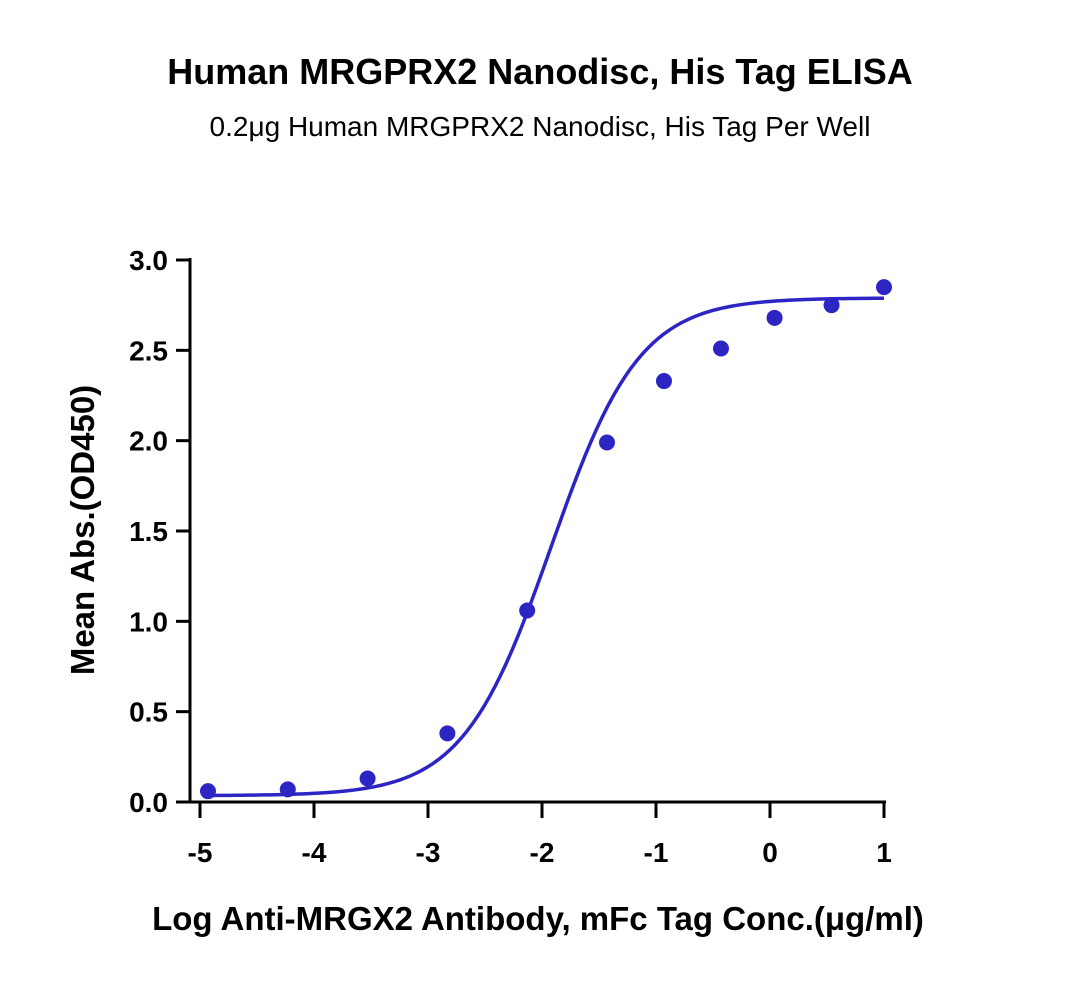 The width and height of the screenshot is (1080, 982). I want to click on x-axis: -5 -4 -3 -2 -1 0 1, so click(540, 834).